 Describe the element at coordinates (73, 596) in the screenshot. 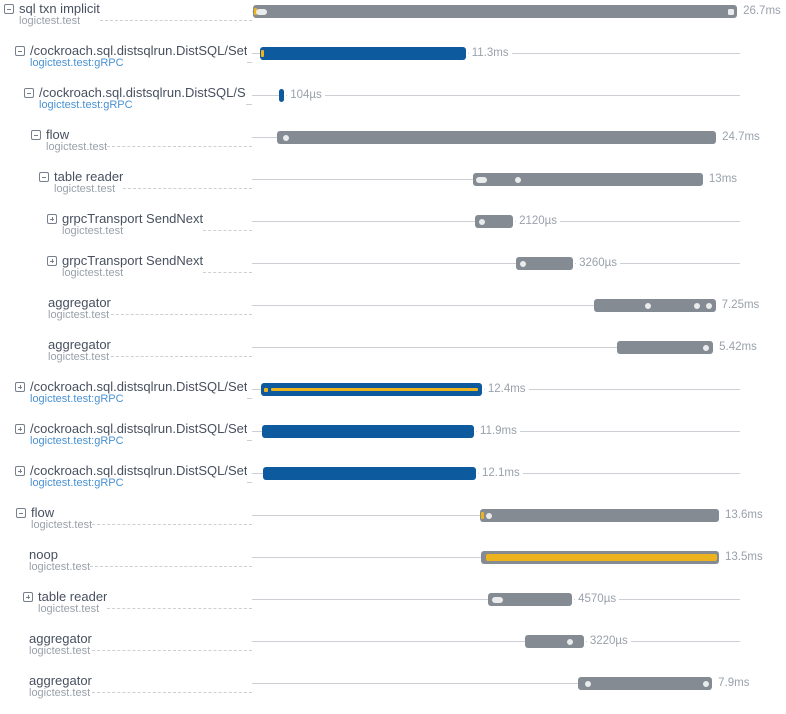

I see `span-title: table reader` at that location.